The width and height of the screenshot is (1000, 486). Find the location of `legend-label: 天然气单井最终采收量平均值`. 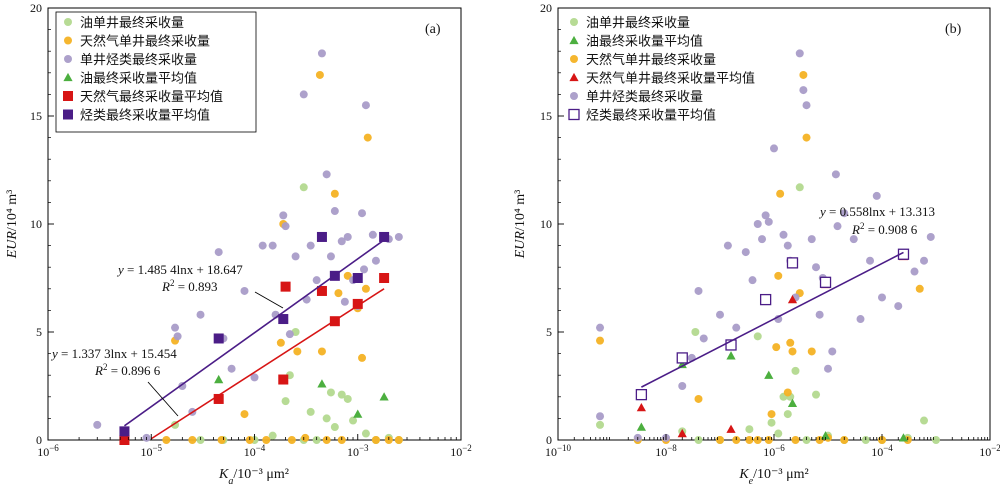

legend-label: 天然气单井最终采收量平均值 is located at coordinates (670, 79).